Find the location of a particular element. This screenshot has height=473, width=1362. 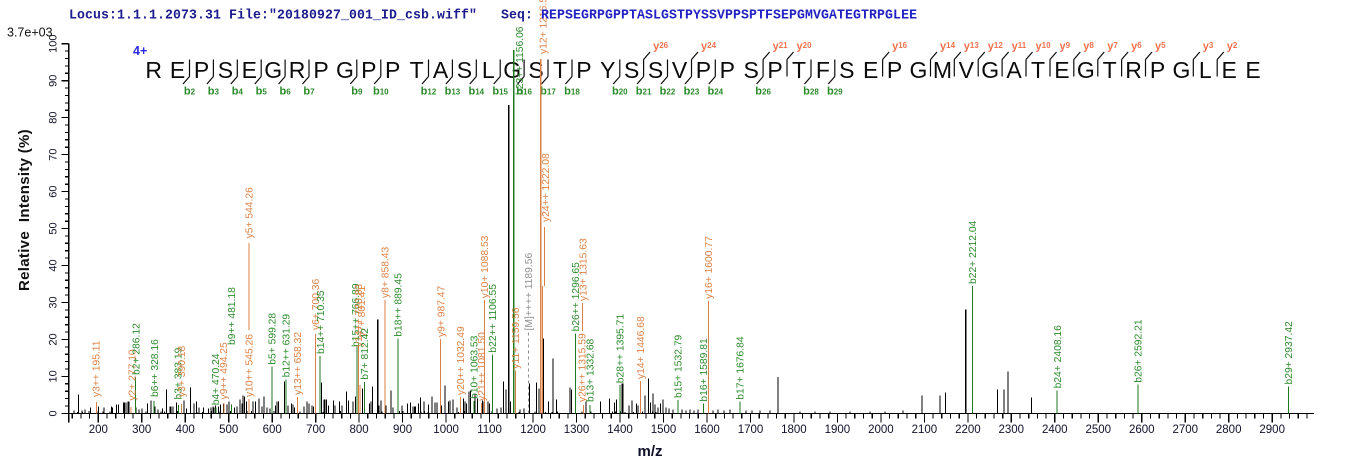

svg-text: y8 is located at coordinates (1088, 47).